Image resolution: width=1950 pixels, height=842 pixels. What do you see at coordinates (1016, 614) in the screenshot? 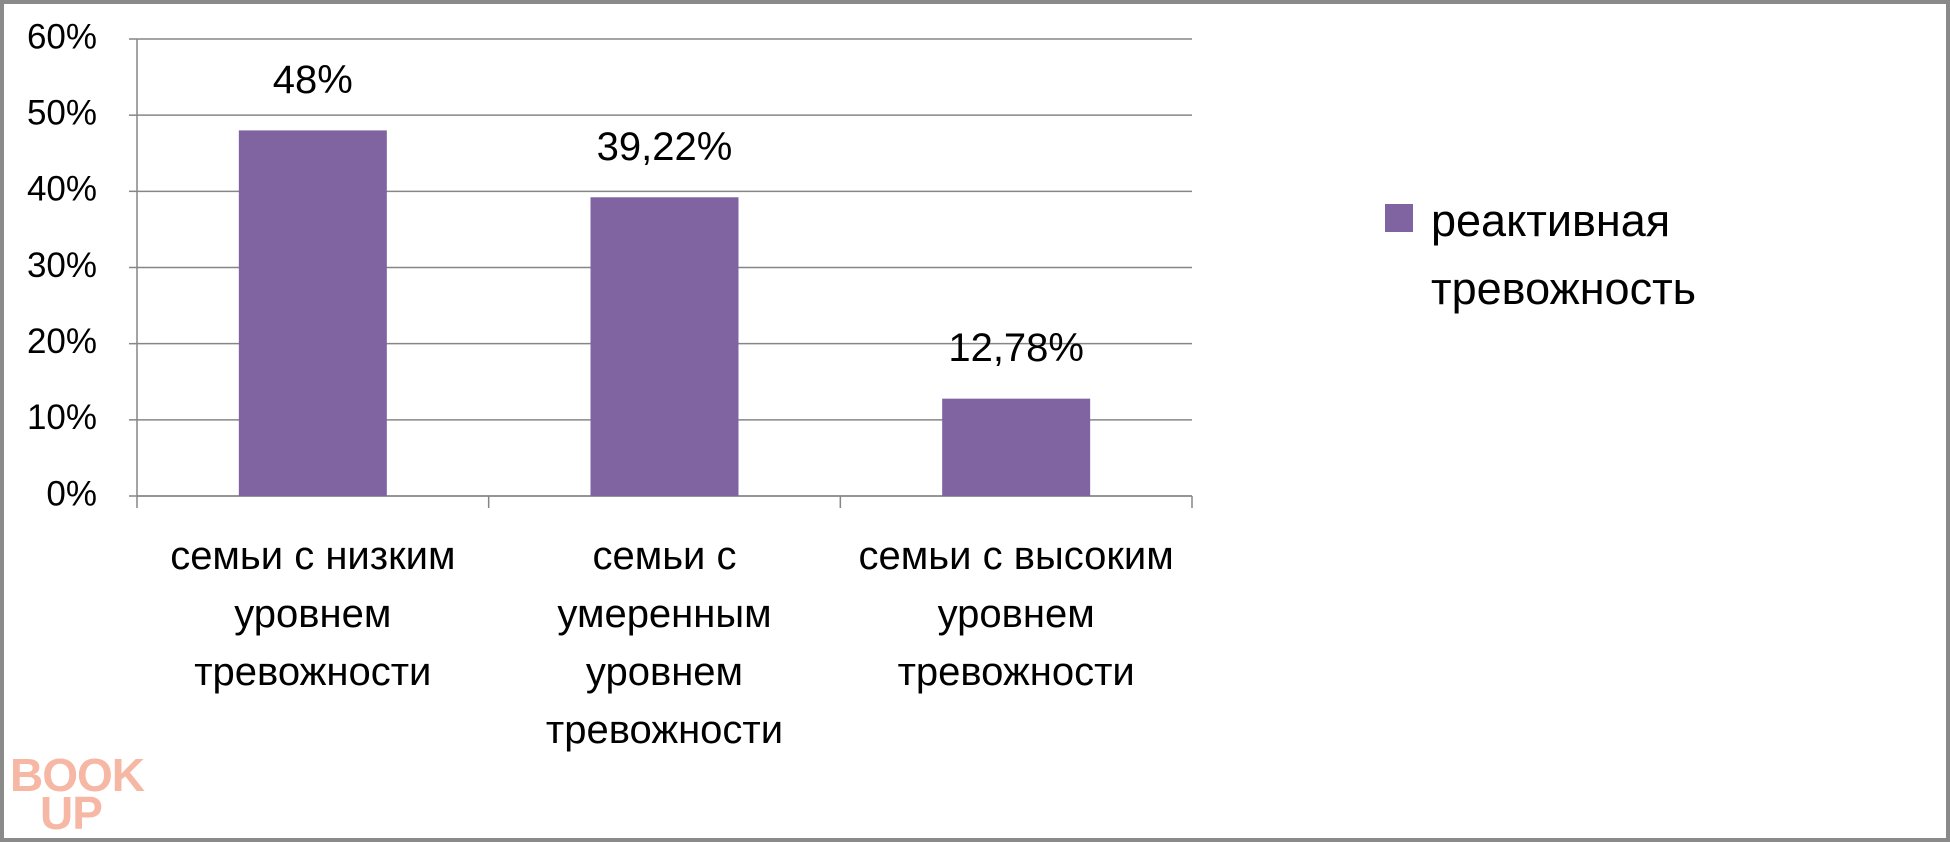
I see `x-tick-label: семьи с высоким уровнем тревожности` at bounding box center [1016, 614].